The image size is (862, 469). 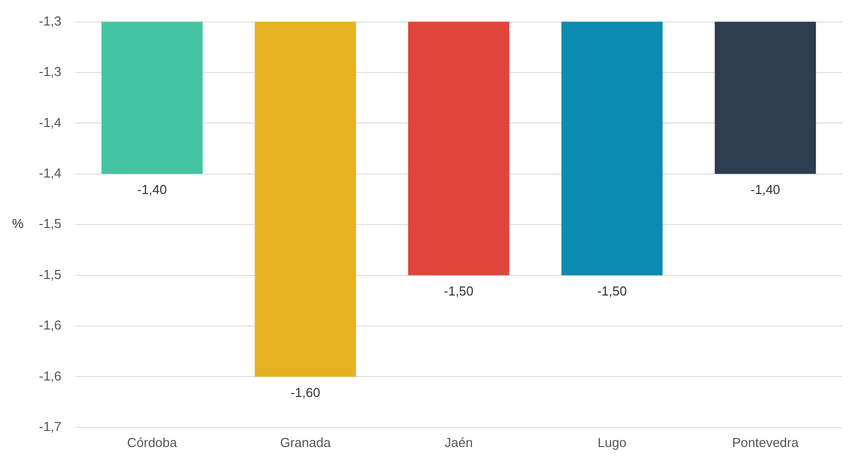 I want to click on x-tick-label: Jaén, so click(x=458, y=442).